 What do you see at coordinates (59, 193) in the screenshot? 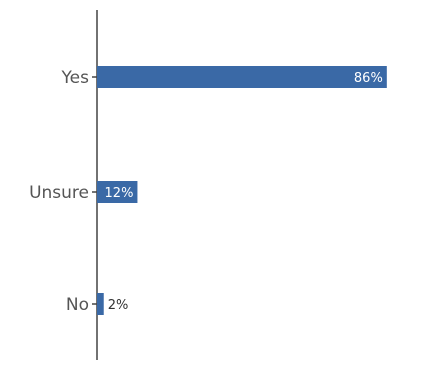
I see `y-tick-label-unsure: Unsure` at bounding box center [59, 193].